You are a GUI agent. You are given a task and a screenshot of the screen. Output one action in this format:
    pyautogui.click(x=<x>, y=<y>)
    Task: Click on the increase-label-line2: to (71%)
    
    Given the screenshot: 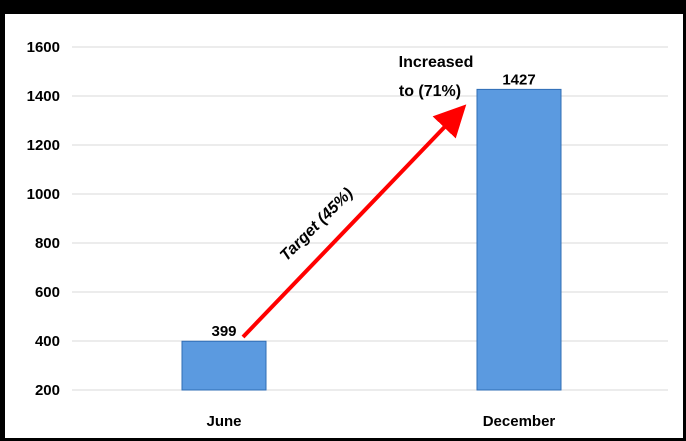 What is the action you would take?
    pyautogui.click(x=430, y=91)
    